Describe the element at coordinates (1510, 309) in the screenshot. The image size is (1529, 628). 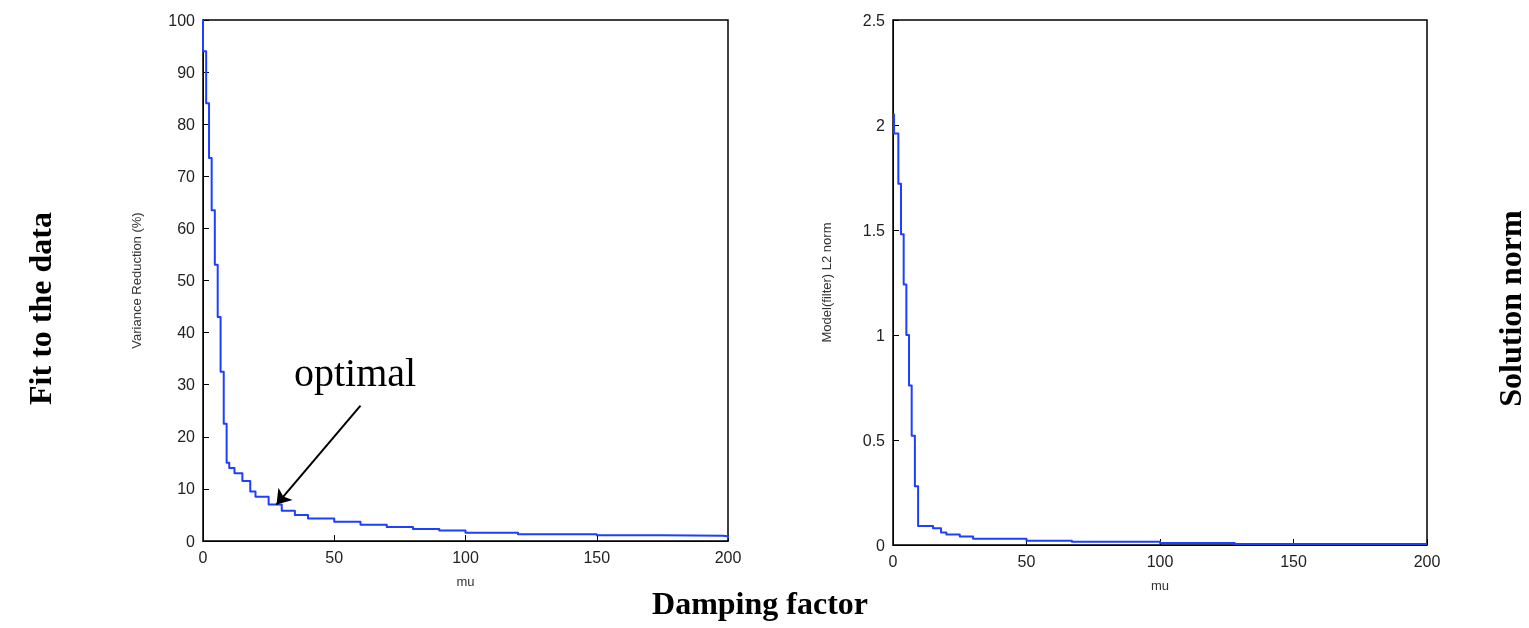
I see `text: Solution norm` at that location.